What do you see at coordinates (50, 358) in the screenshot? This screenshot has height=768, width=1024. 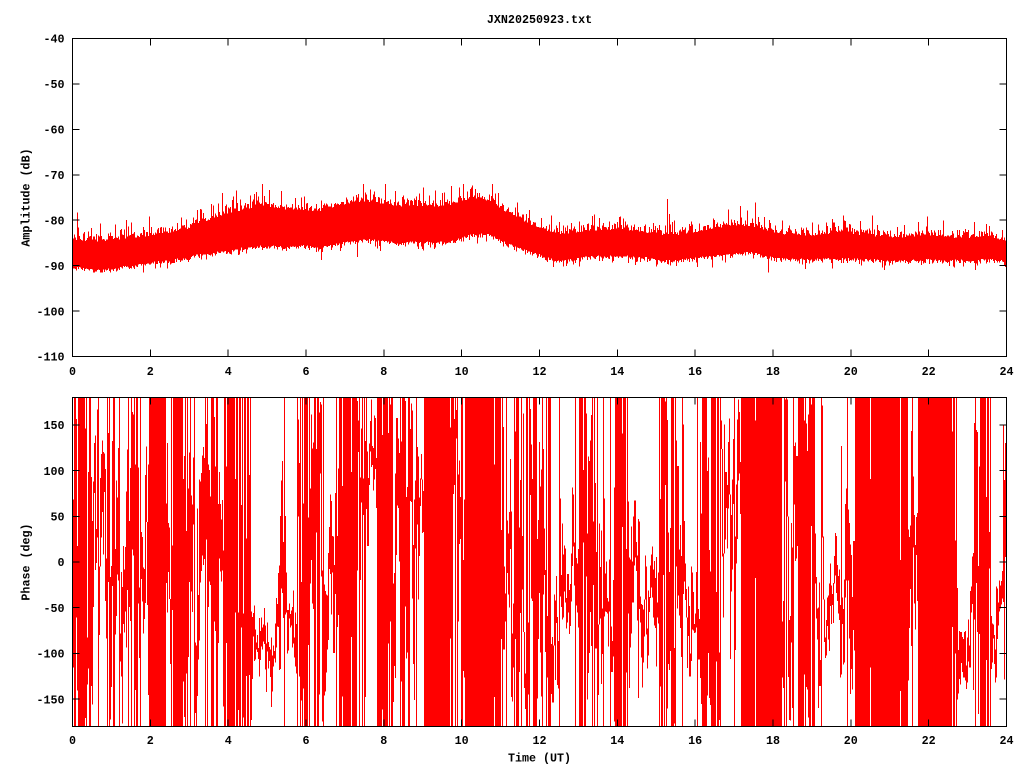 I see `svg-text: -110` at bounding box center [50, 358].